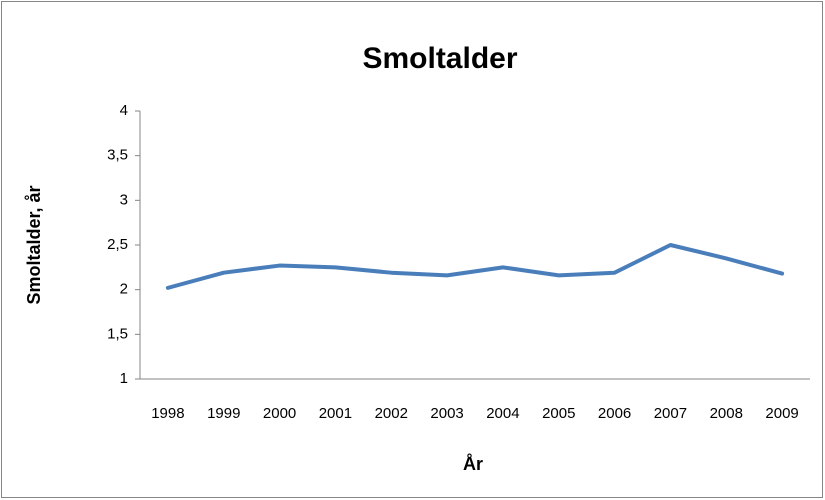 The image size is (825, 500). Describe the element at coordinates (502, 413) in the screenshot. I see `x-tick-label: 2004` at that location.